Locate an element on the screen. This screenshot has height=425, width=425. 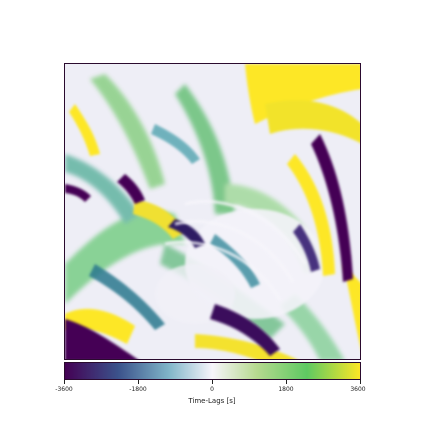
colorbar-tick-label: 0 is located at coordinates (212, 389).